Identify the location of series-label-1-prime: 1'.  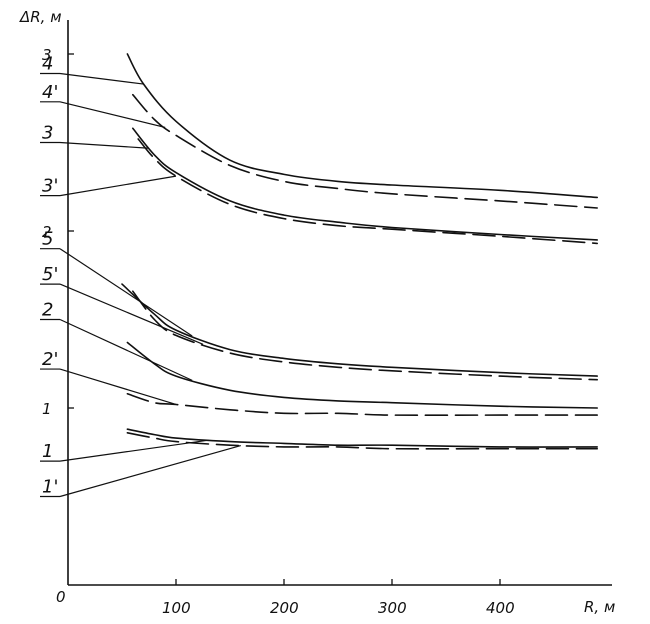
(50, 487).